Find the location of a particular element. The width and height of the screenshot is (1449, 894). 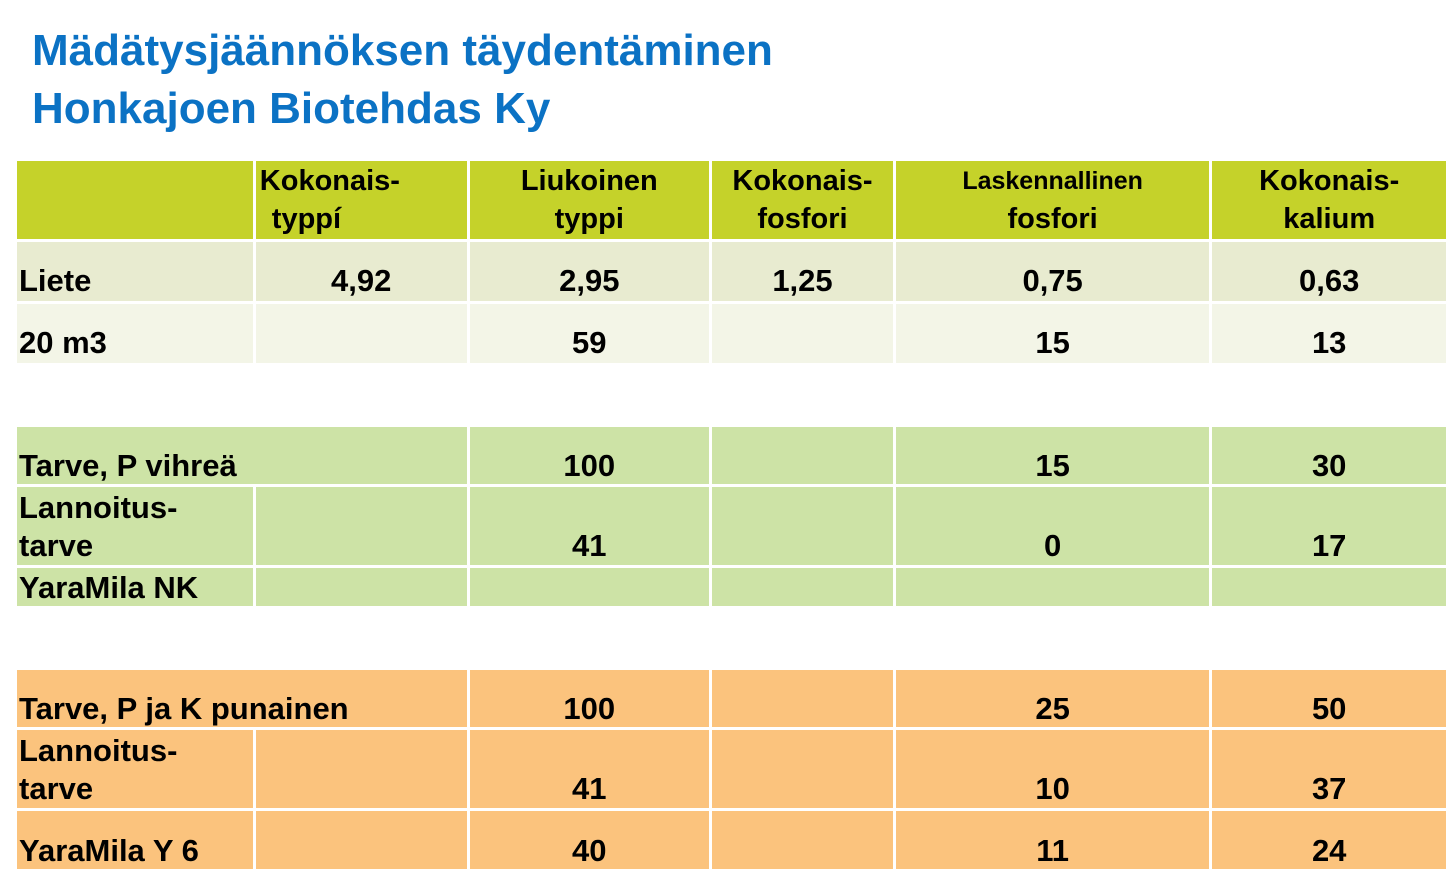

cell-value: 25 is located at coordinates (1052, 698).